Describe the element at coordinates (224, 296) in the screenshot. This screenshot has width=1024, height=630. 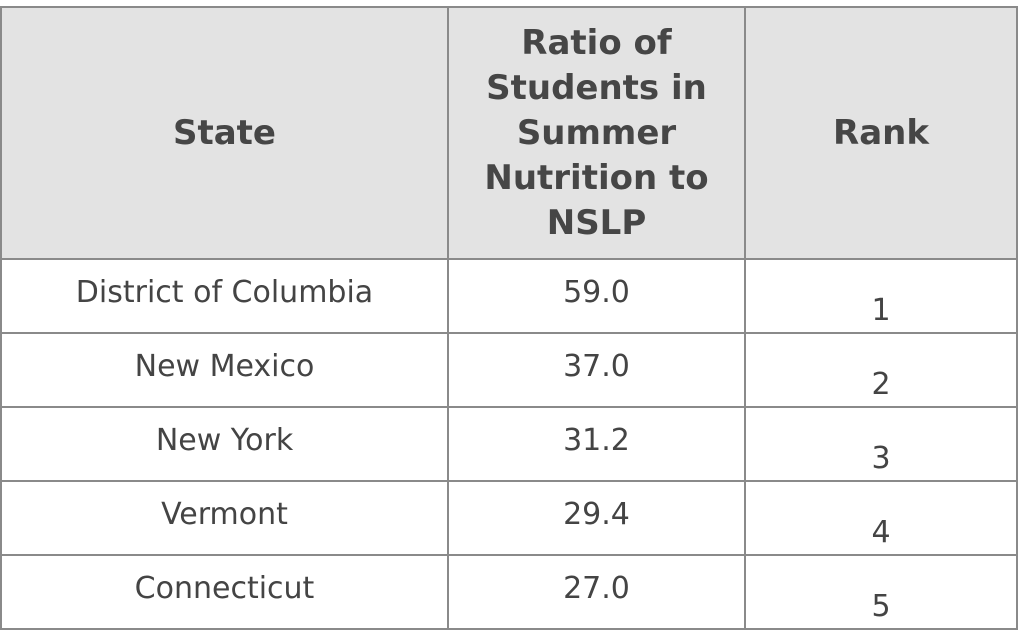
I see `state-cell: District of Columbia` at that location.